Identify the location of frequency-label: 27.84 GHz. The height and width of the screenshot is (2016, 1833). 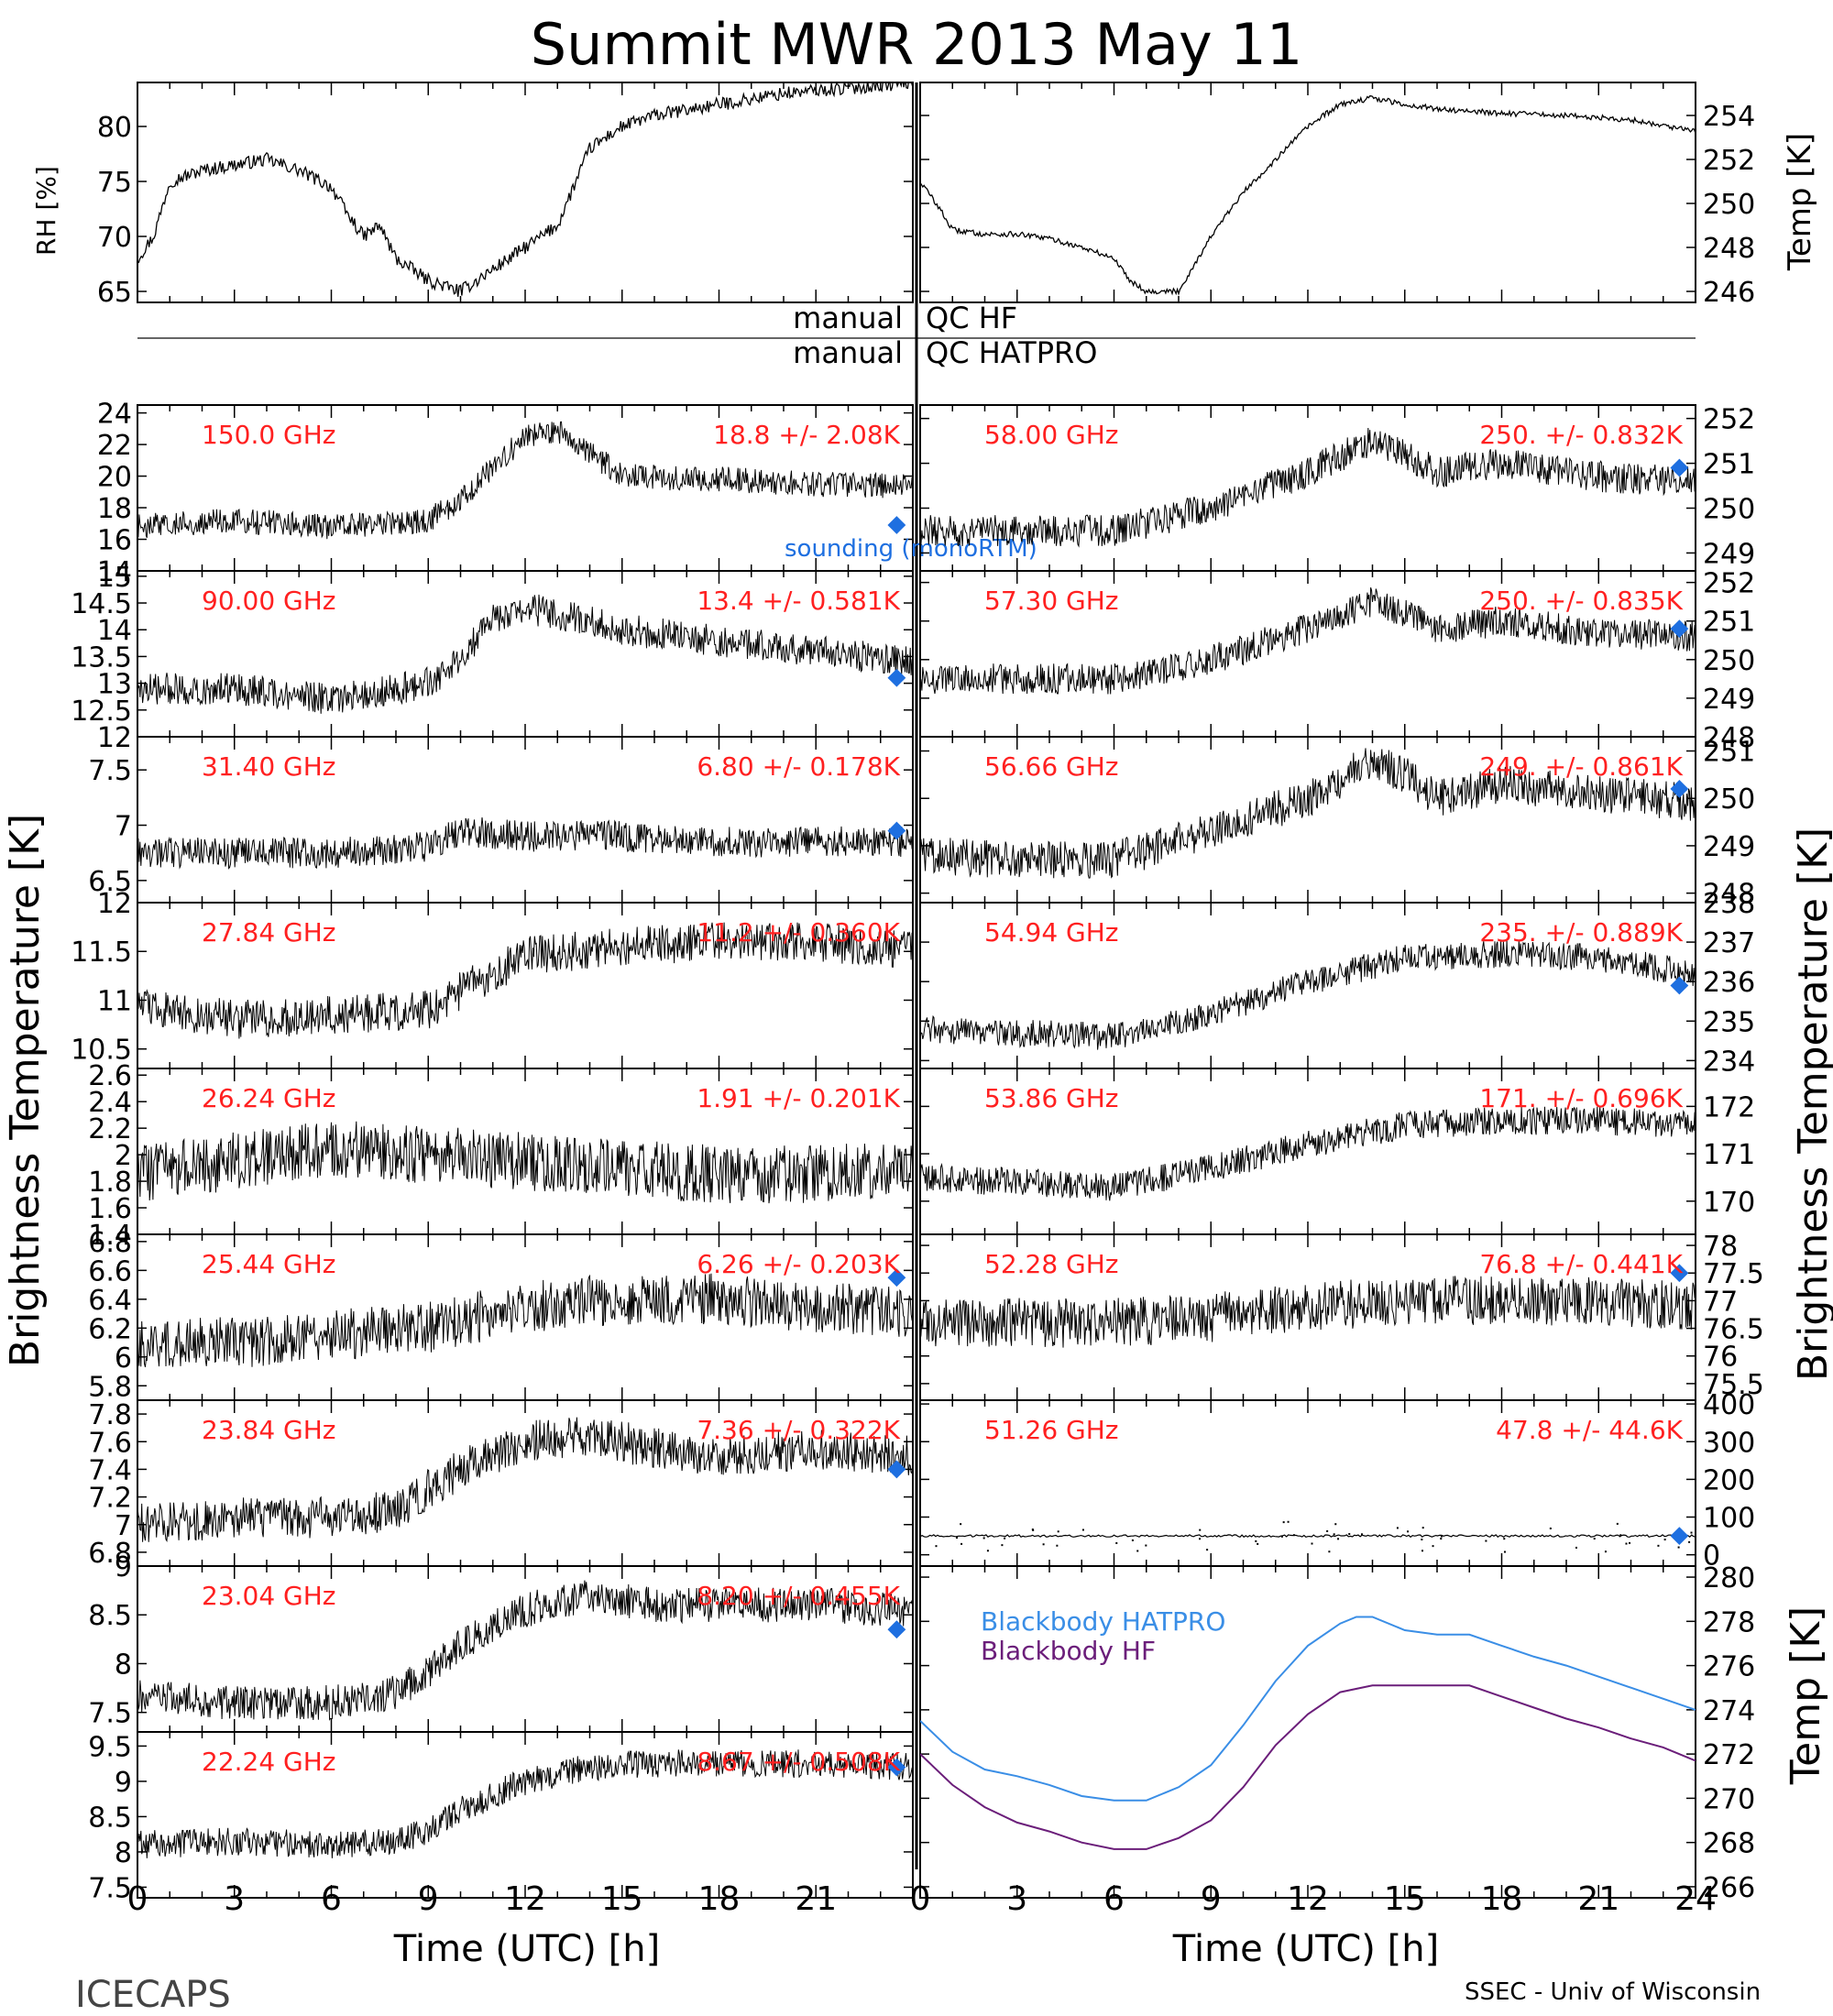
(269, 932).